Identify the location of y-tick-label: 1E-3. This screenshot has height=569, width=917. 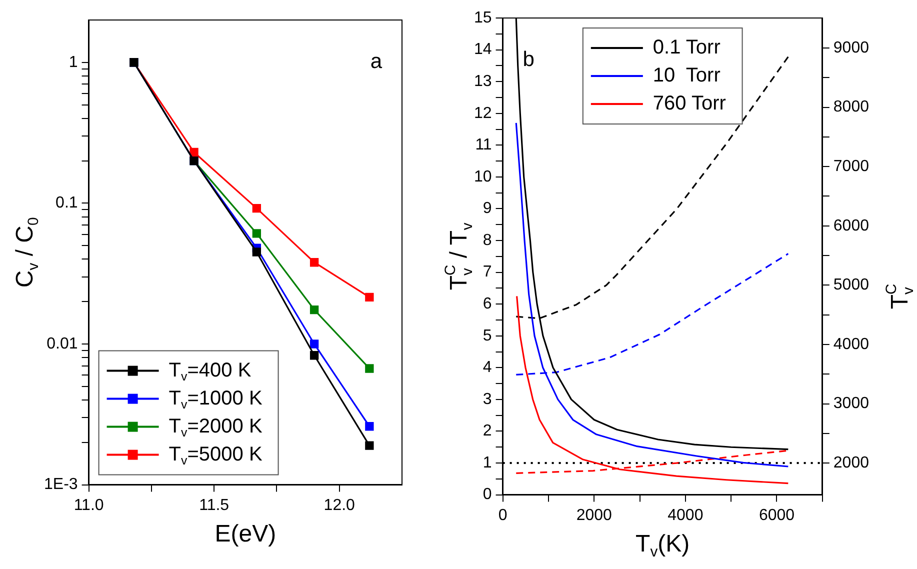
(61, 485).